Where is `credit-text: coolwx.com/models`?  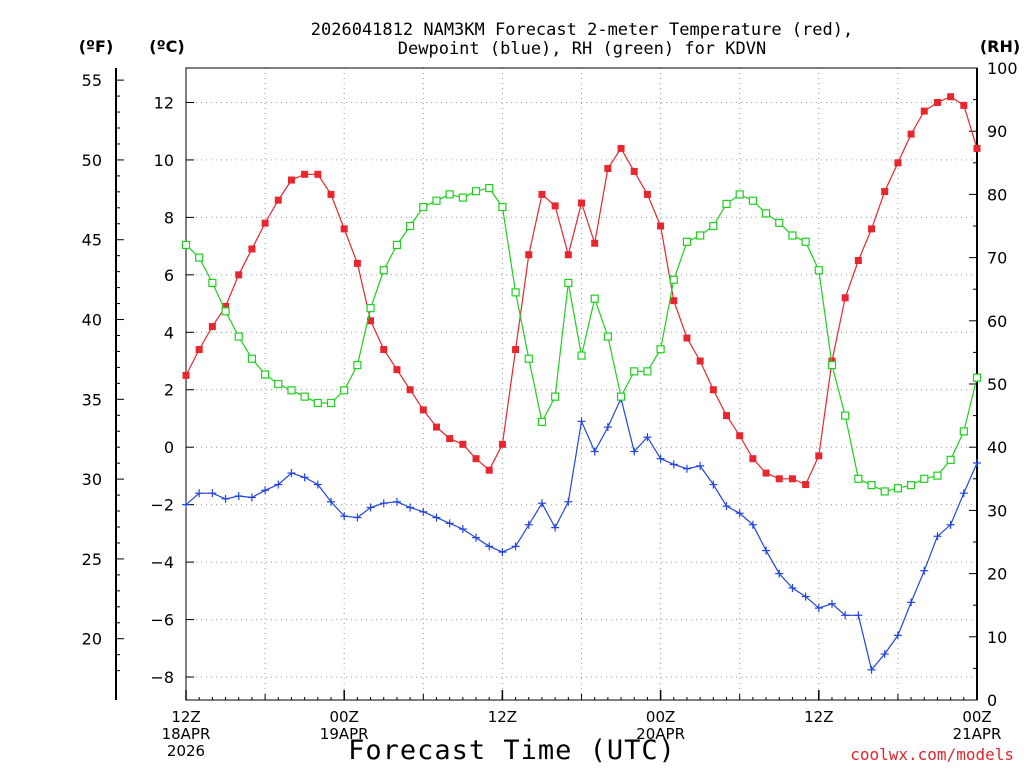
credit-text: coolwx.com/models is located at coordinates (932, 754).